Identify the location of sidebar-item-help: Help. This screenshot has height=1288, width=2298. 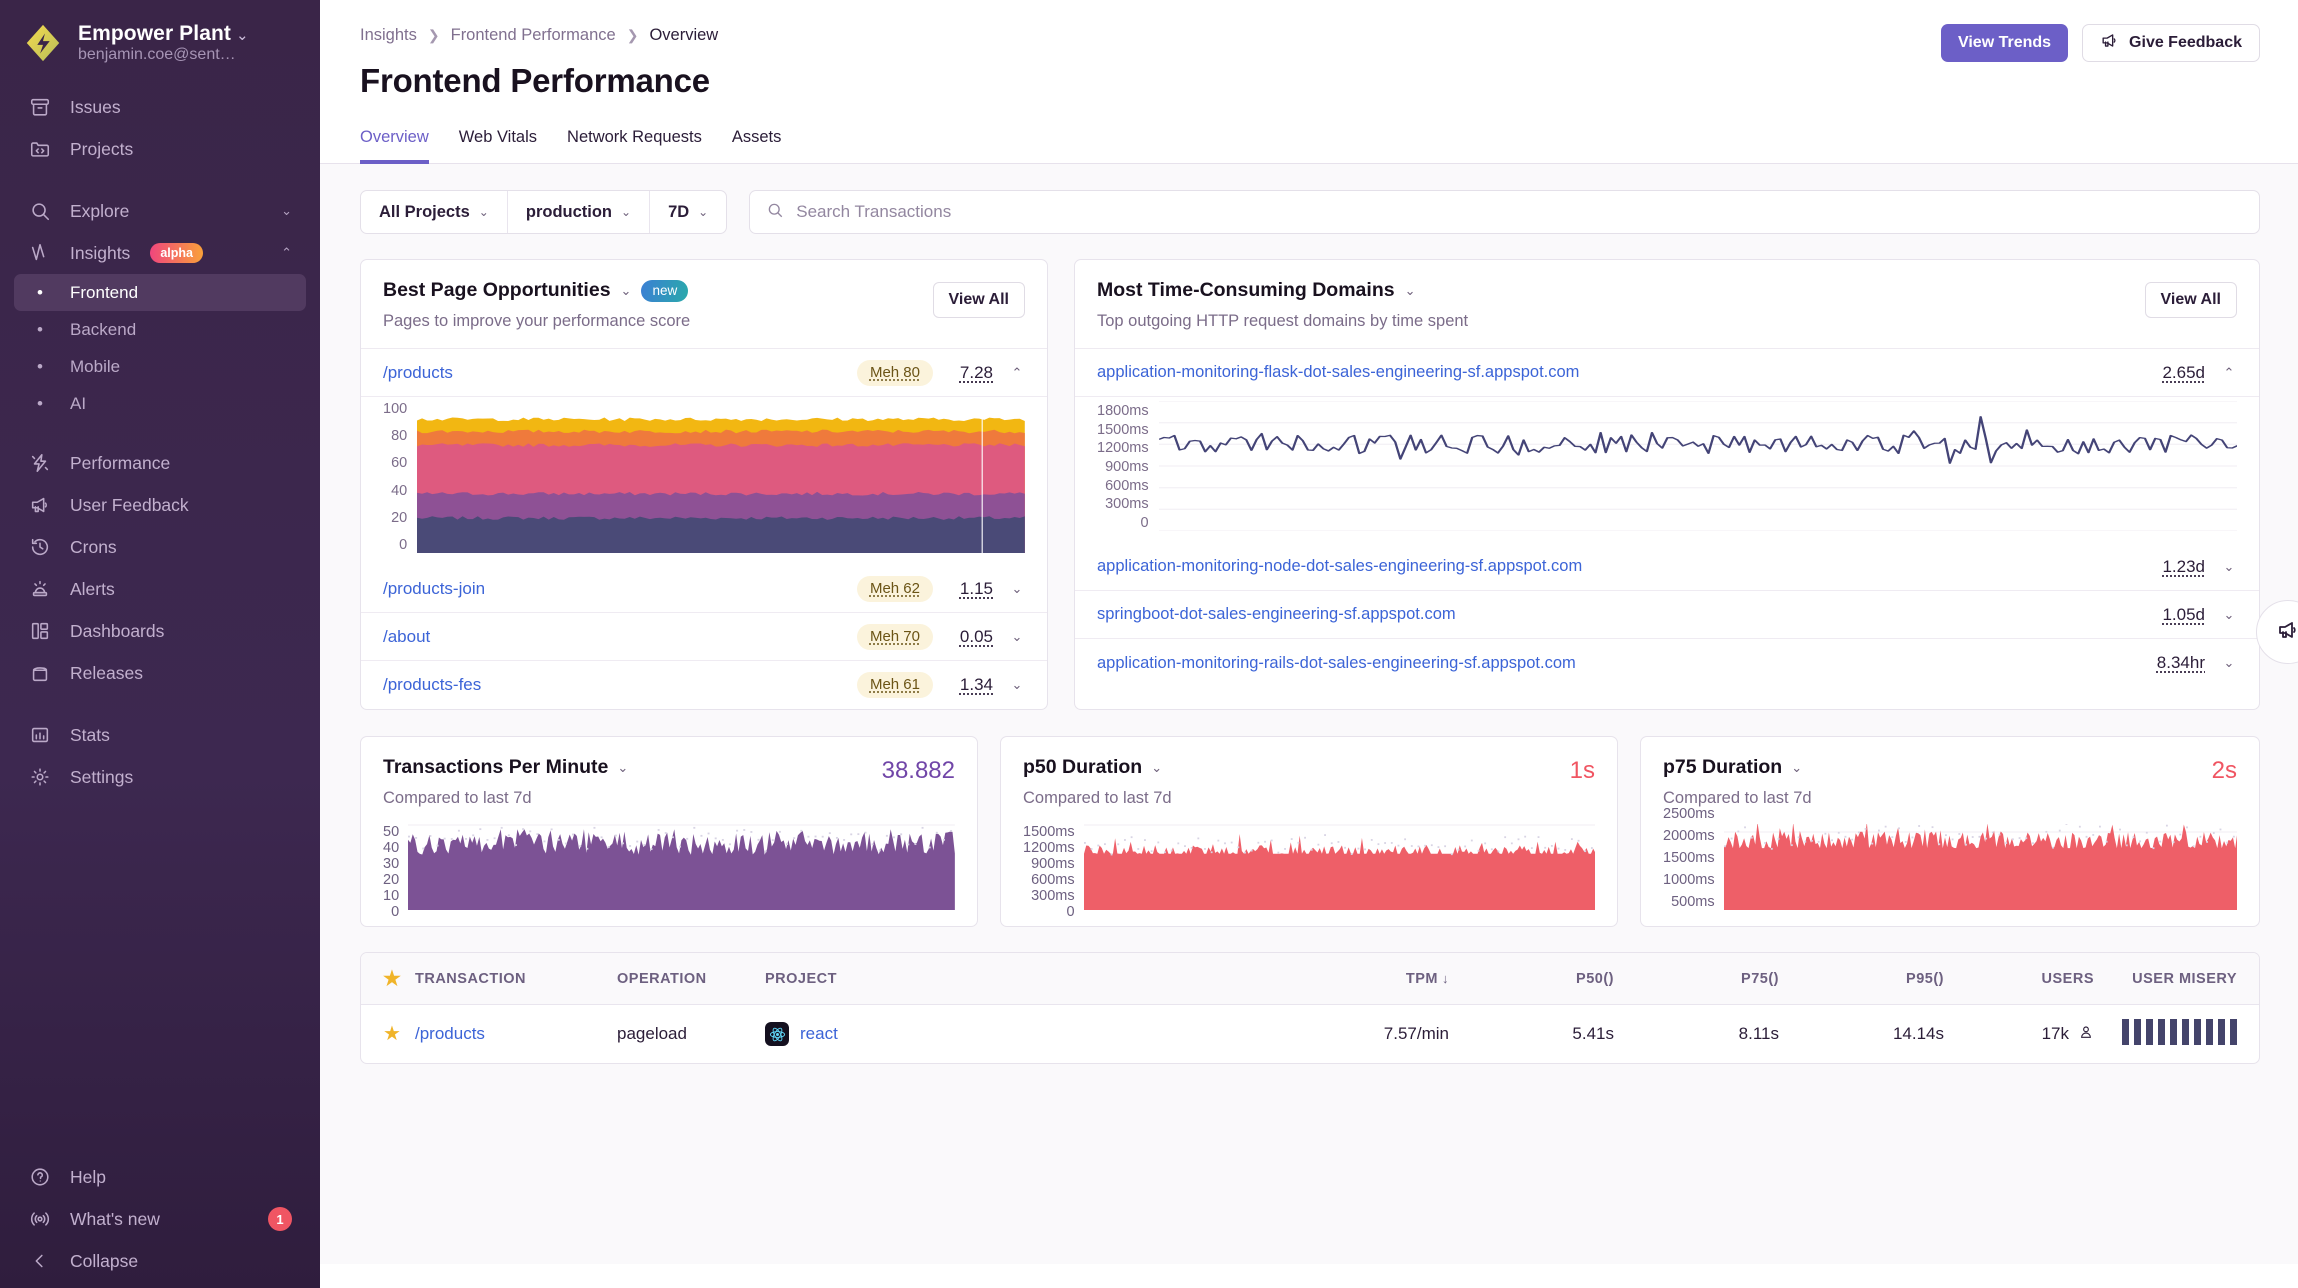
(160, 1177).